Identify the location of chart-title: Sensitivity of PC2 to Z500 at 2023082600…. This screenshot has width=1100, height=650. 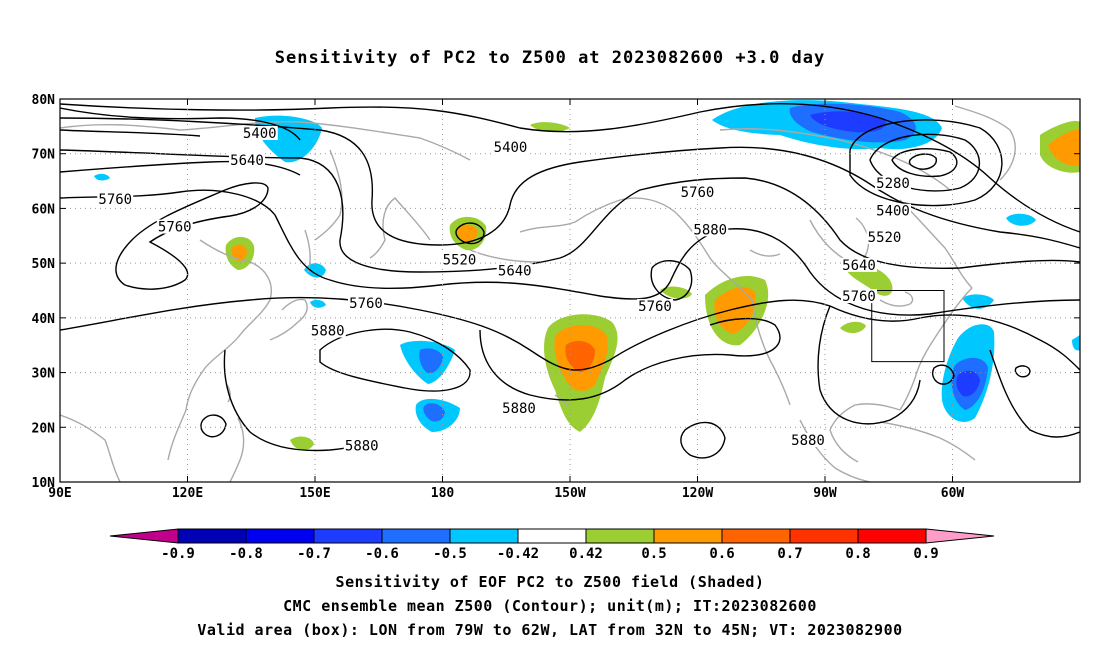
(550, 58).